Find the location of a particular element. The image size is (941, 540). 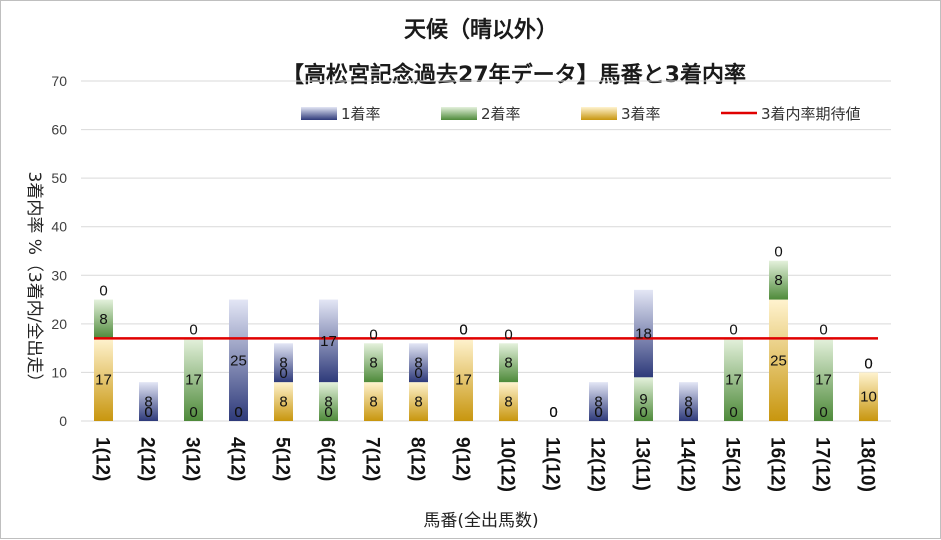

data-label: 10 is located at coordinates (868, 397).